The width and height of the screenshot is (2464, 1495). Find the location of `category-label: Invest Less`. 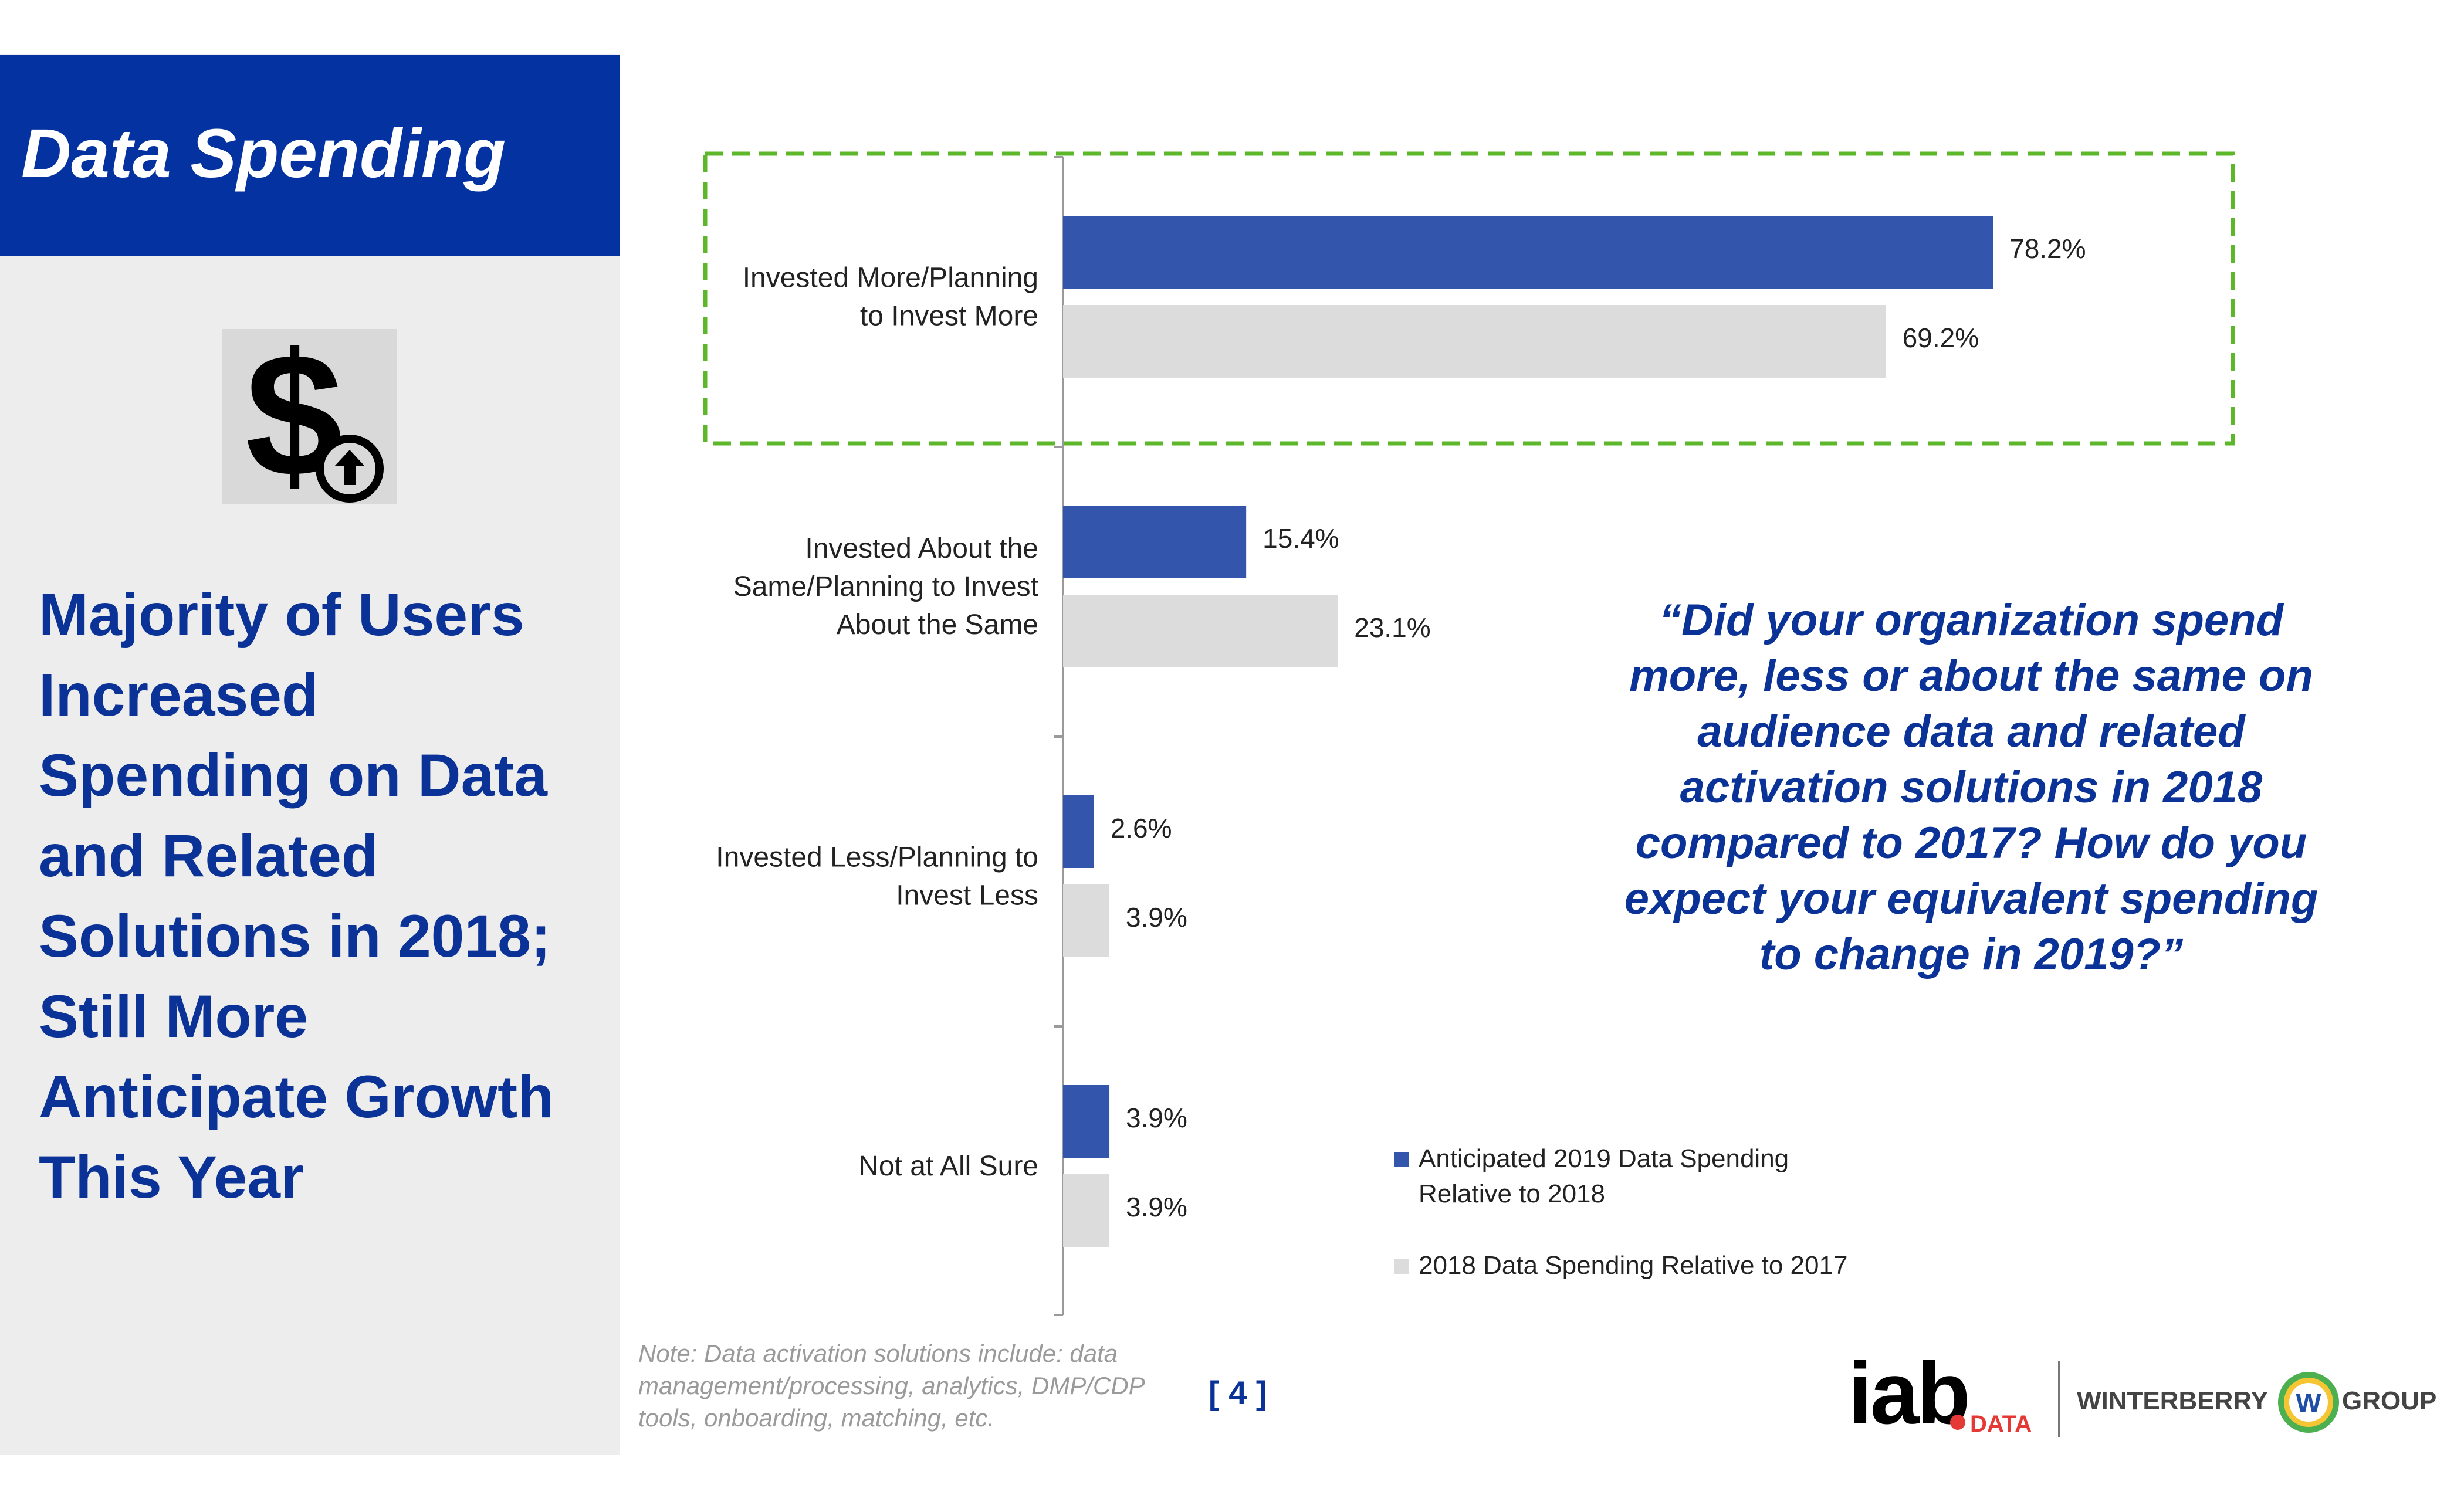

category-label: Invest Less is located at coordinates (967, 896).